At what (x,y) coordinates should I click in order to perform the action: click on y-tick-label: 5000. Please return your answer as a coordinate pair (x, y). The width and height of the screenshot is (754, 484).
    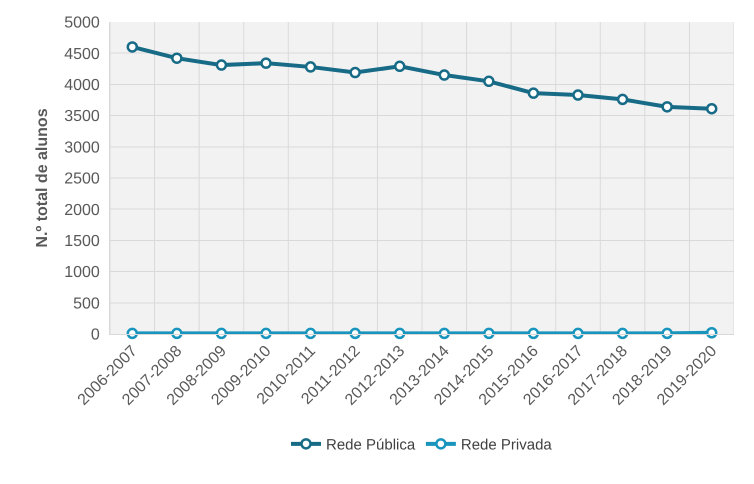
    Looking at the image, I should click on (82, 23).